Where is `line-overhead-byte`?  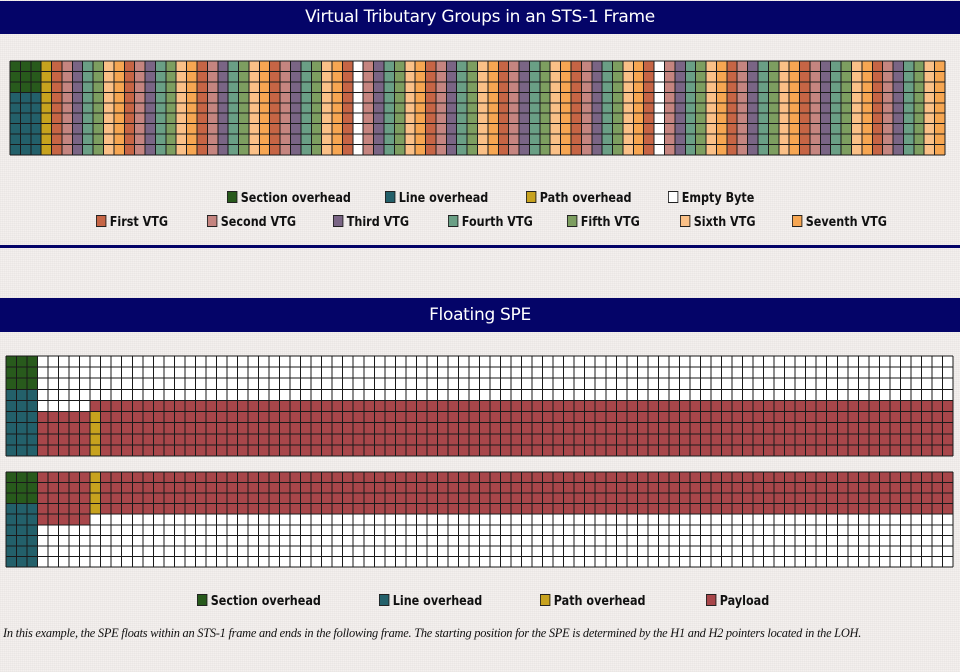
line-overhead-byte is located at coordinates (22, 450).